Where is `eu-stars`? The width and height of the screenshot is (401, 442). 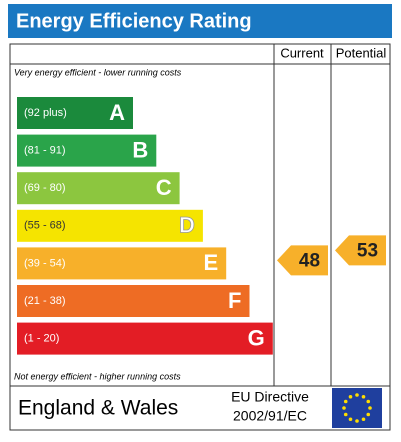 eu-stars is located at coordinates (357, 408).